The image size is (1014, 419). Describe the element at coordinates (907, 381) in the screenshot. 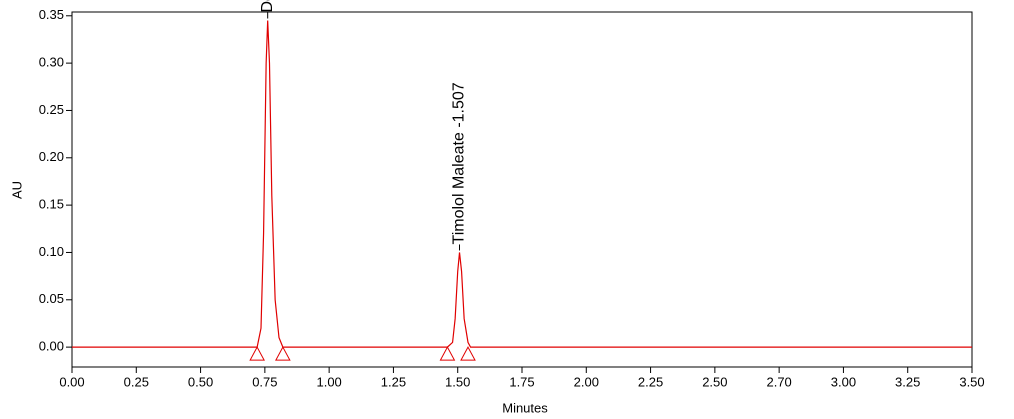

I see `x-tick-label: 3.25` at that location.